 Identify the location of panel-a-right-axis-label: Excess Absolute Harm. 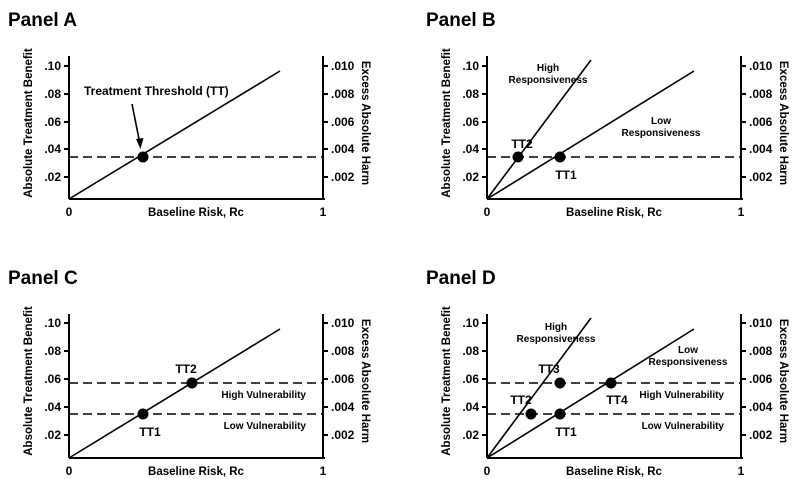
(365, 123).